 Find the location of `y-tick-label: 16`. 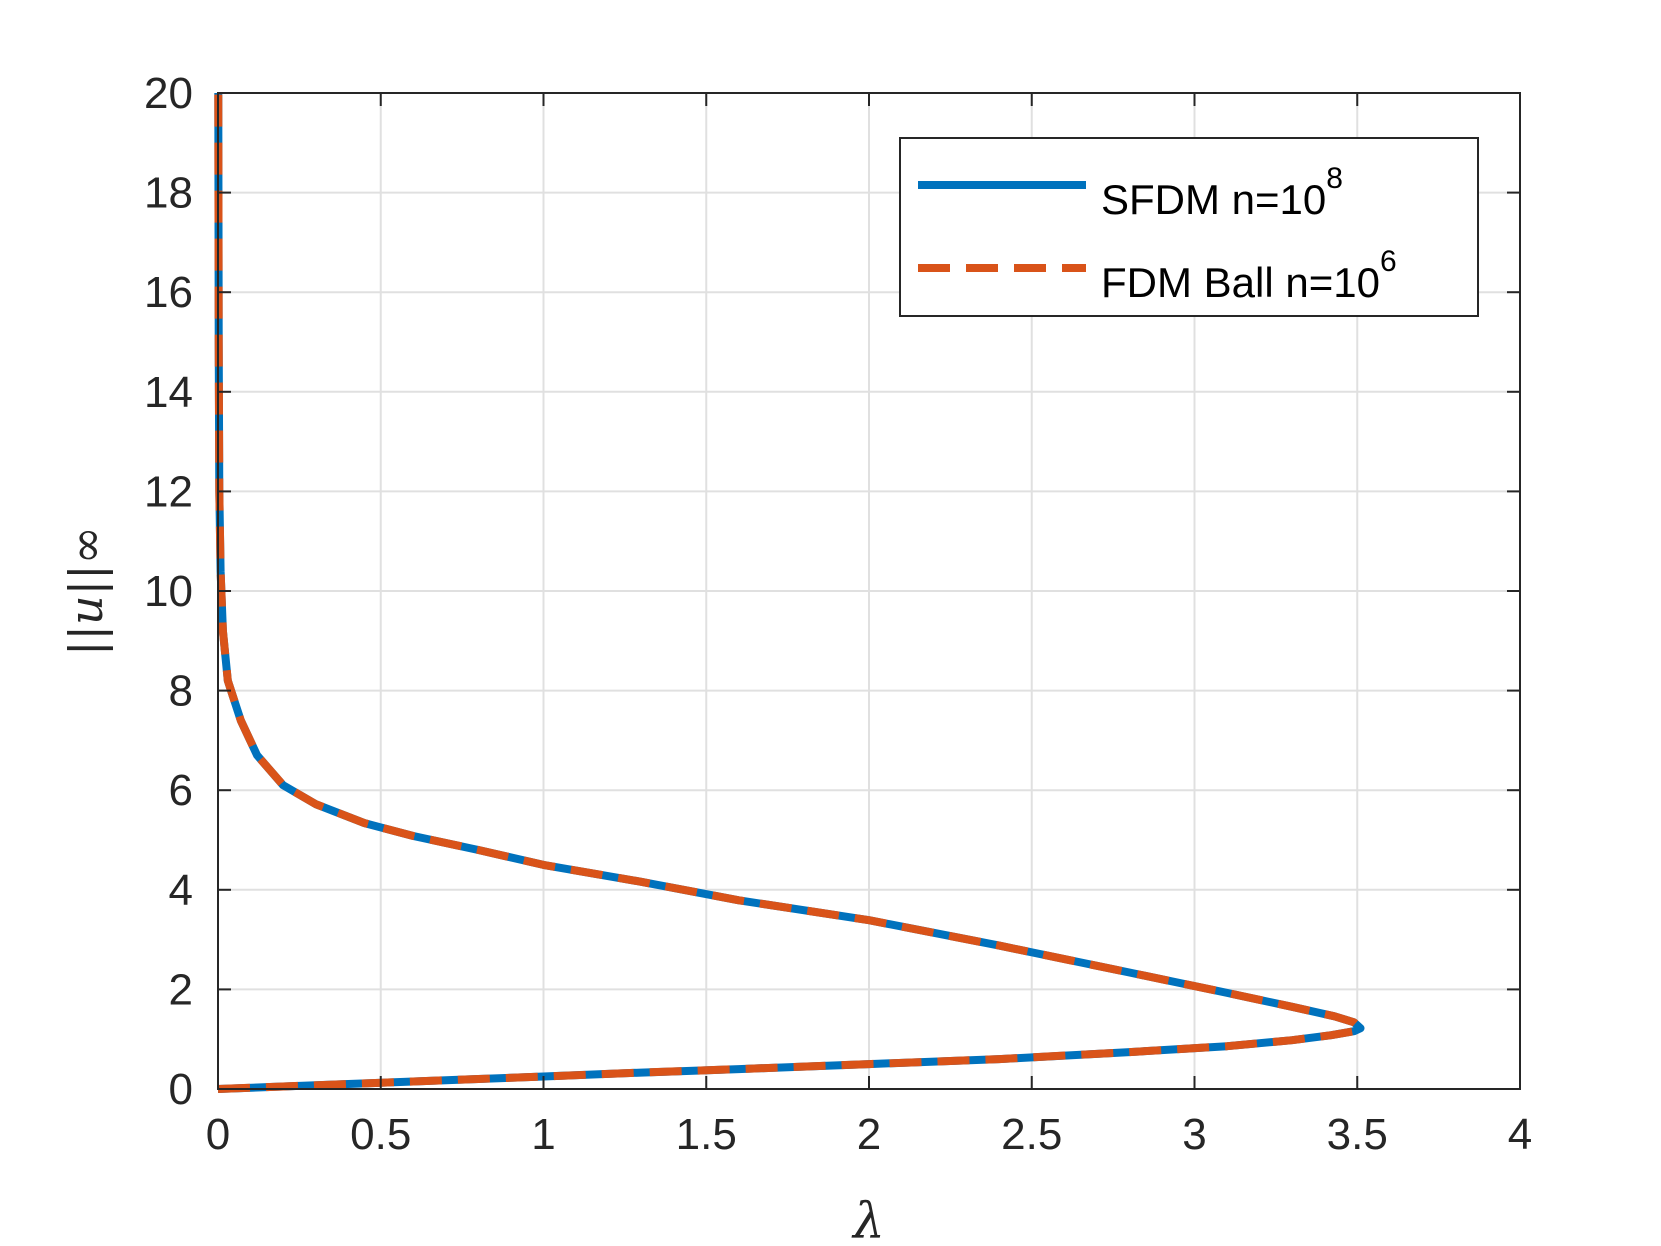

y-tick-label: 16 is located at coordinates (168, 292).